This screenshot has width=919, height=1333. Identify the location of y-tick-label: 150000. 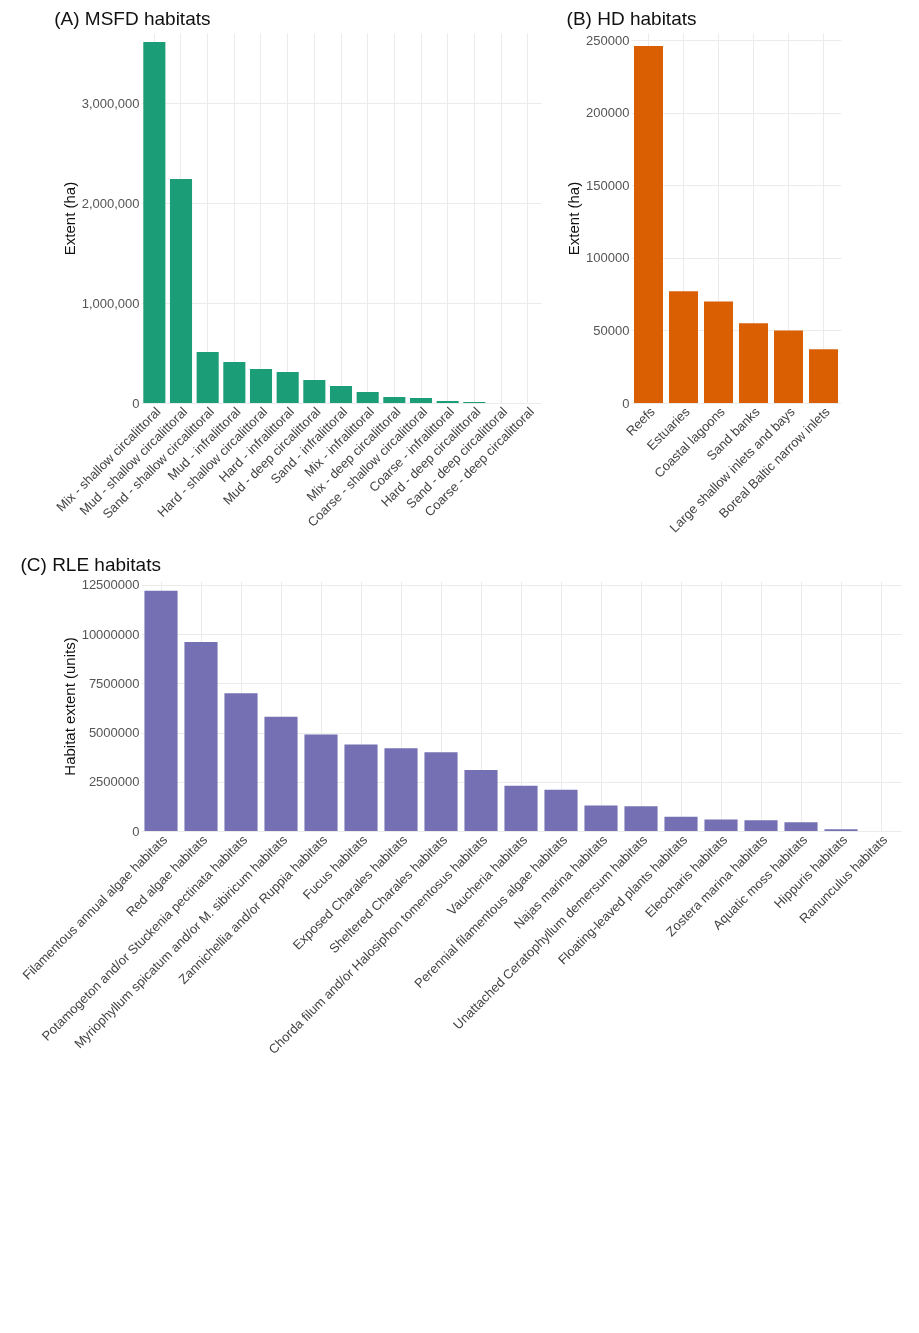
(608, 185).